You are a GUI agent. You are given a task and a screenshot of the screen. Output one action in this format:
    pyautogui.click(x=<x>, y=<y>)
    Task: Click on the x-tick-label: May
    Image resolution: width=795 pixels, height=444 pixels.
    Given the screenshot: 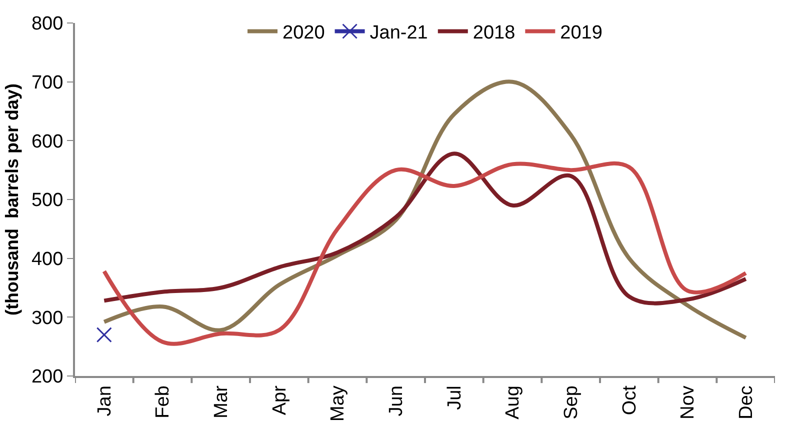 What is the action you would take?
    pyautogui.click(x=338, y=403)
    